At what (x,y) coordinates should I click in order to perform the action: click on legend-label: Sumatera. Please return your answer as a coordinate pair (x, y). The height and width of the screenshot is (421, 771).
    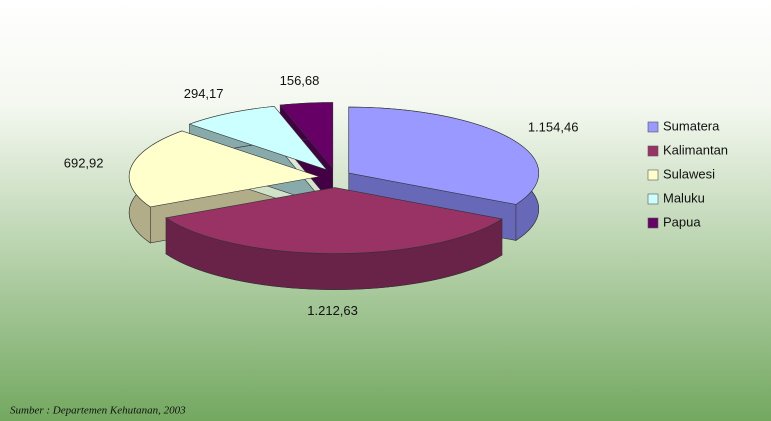
    Looking at the image, I should click on (691, 125).